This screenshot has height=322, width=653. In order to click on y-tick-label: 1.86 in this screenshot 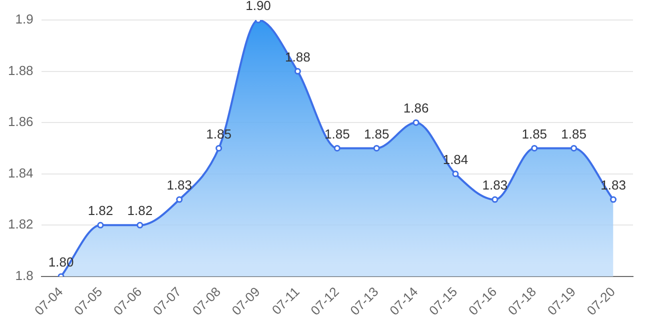, I will do `click(21, 122)`.